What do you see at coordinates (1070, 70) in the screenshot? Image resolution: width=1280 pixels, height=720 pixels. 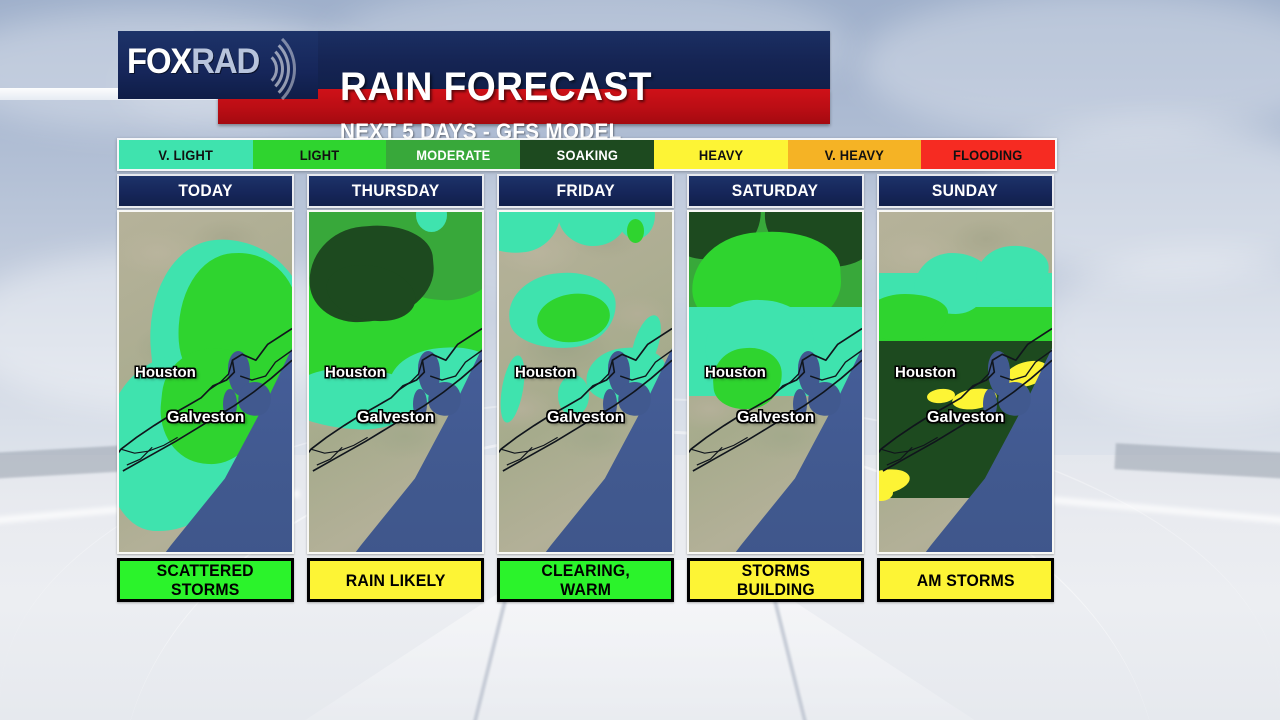 I see `cloud` at bounding box center [1070, 70].